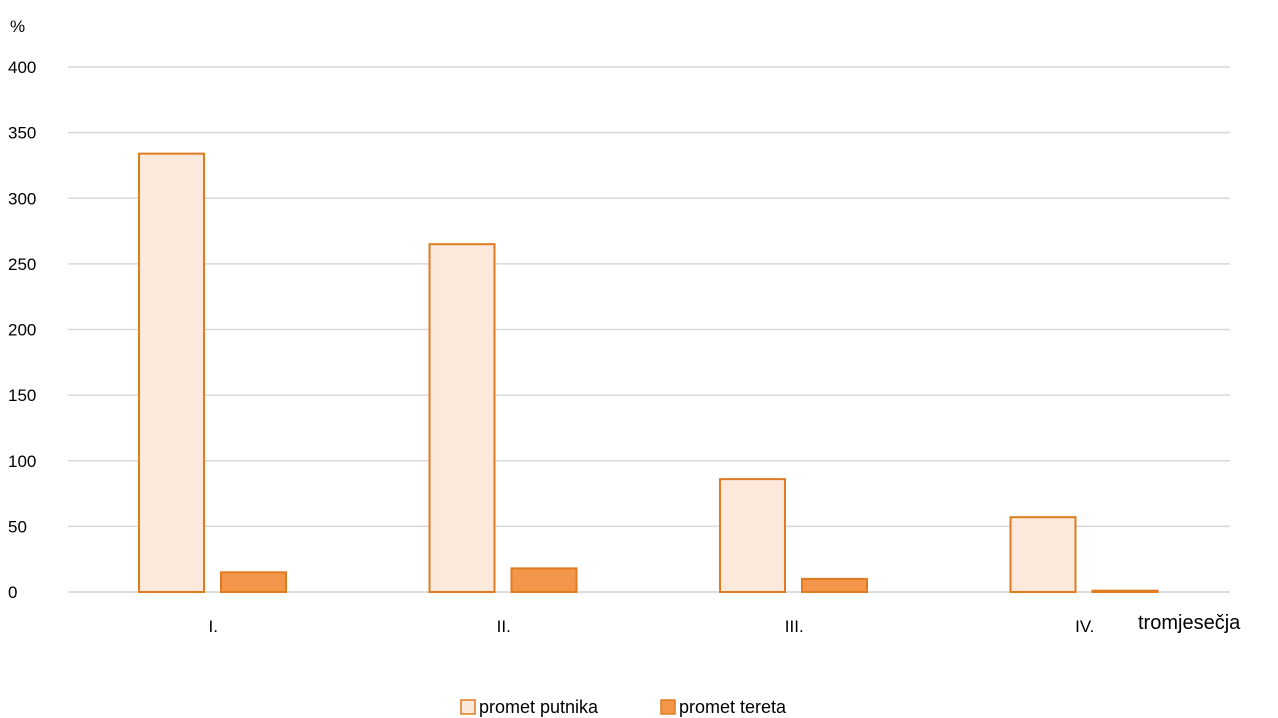 Image resolution: width=1278 pixels, height=718 pixels. Describe the element at coordinates (17, 526) in the screenshot. I see `y-tick-label: 50` at that location.